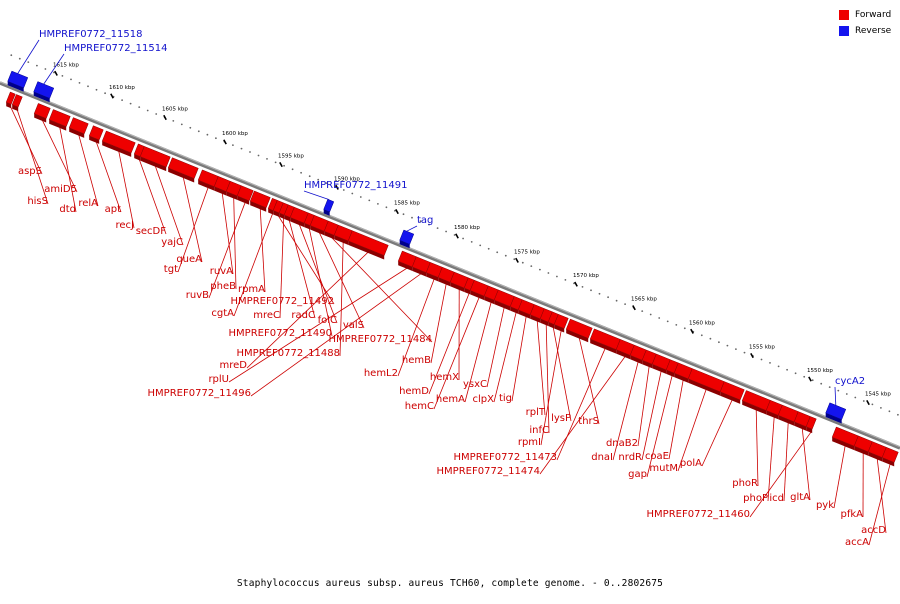 The width and height of the screenshot is (900, 604). Describe the element at coordinates (88, 203) in the screenshot. I see `gene-label: relA` at that location.